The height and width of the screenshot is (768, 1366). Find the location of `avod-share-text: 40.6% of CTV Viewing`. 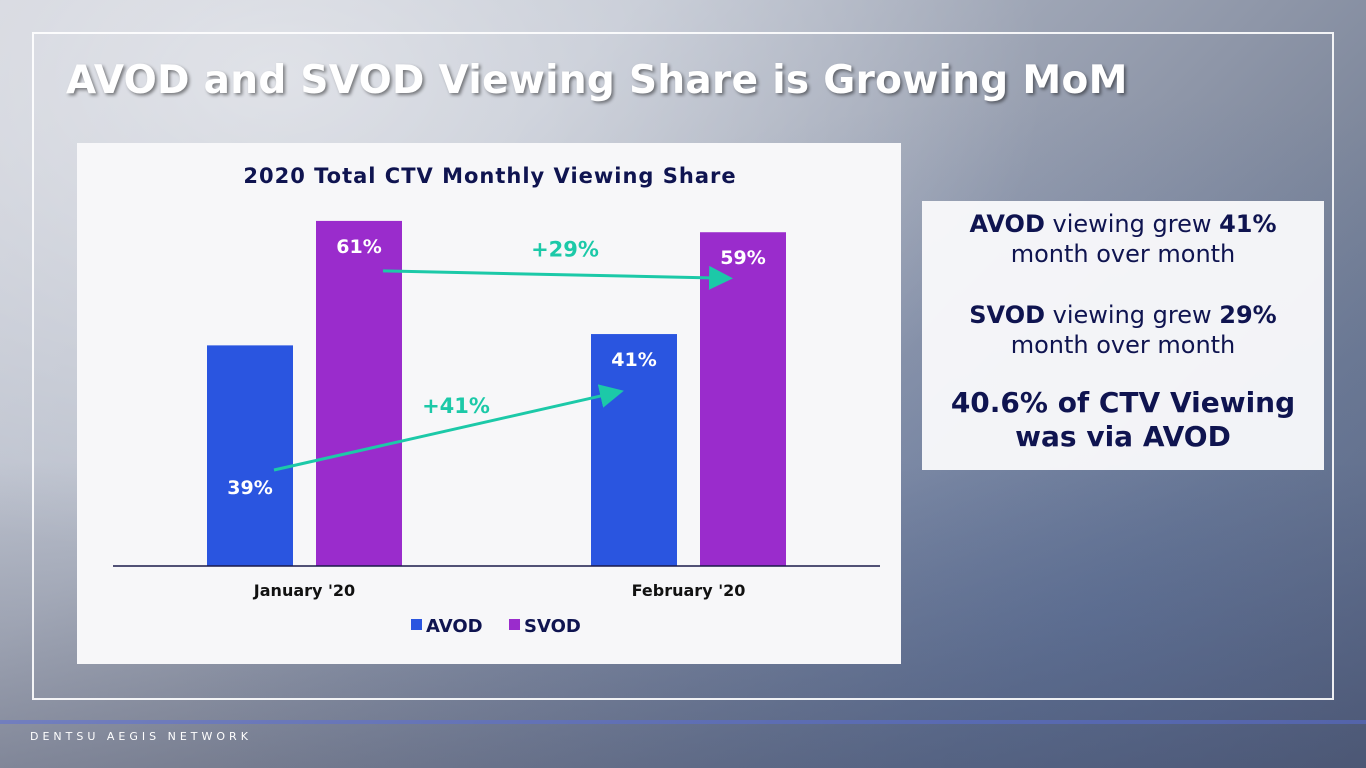

avod-share-text: 40.6% of CTV Viewing is located at coordinates (1123, 402).